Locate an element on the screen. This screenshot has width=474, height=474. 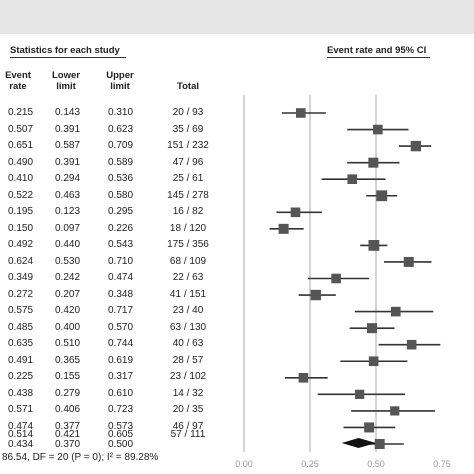
table-row: 0.492 0.440 0.543 175 / 356 is located at coordinates (117, 245).